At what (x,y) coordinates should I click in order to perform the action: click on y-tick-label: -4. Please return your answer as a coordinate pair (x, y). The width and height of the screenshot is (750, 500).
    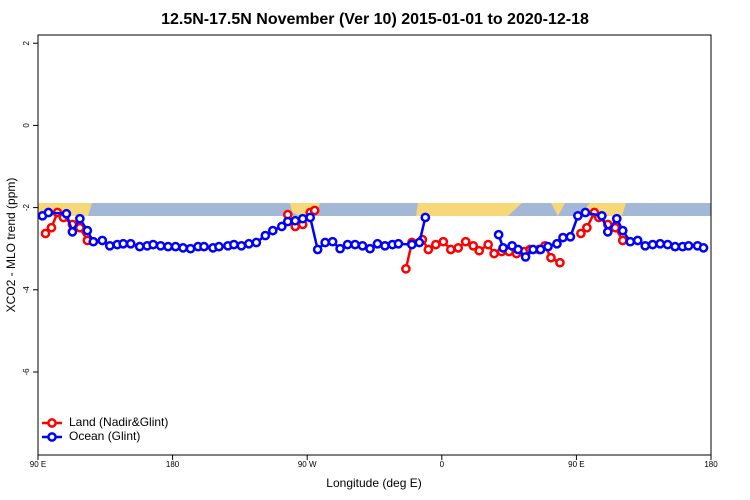
    Looking at the image, I should click on (26, 290).